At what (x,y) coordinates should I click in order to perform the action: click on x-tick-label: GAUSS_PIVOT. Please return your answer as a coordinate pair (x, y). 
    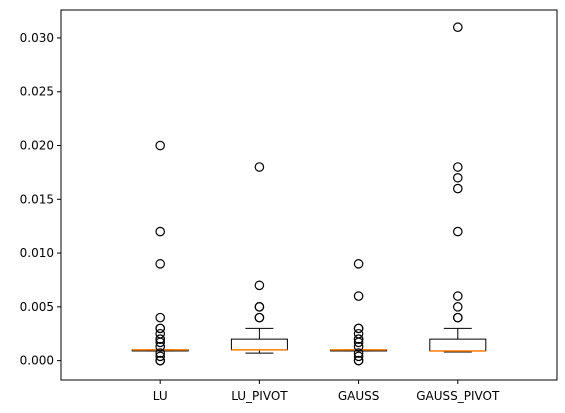
    Looking at the image, I should click on (458, 396).